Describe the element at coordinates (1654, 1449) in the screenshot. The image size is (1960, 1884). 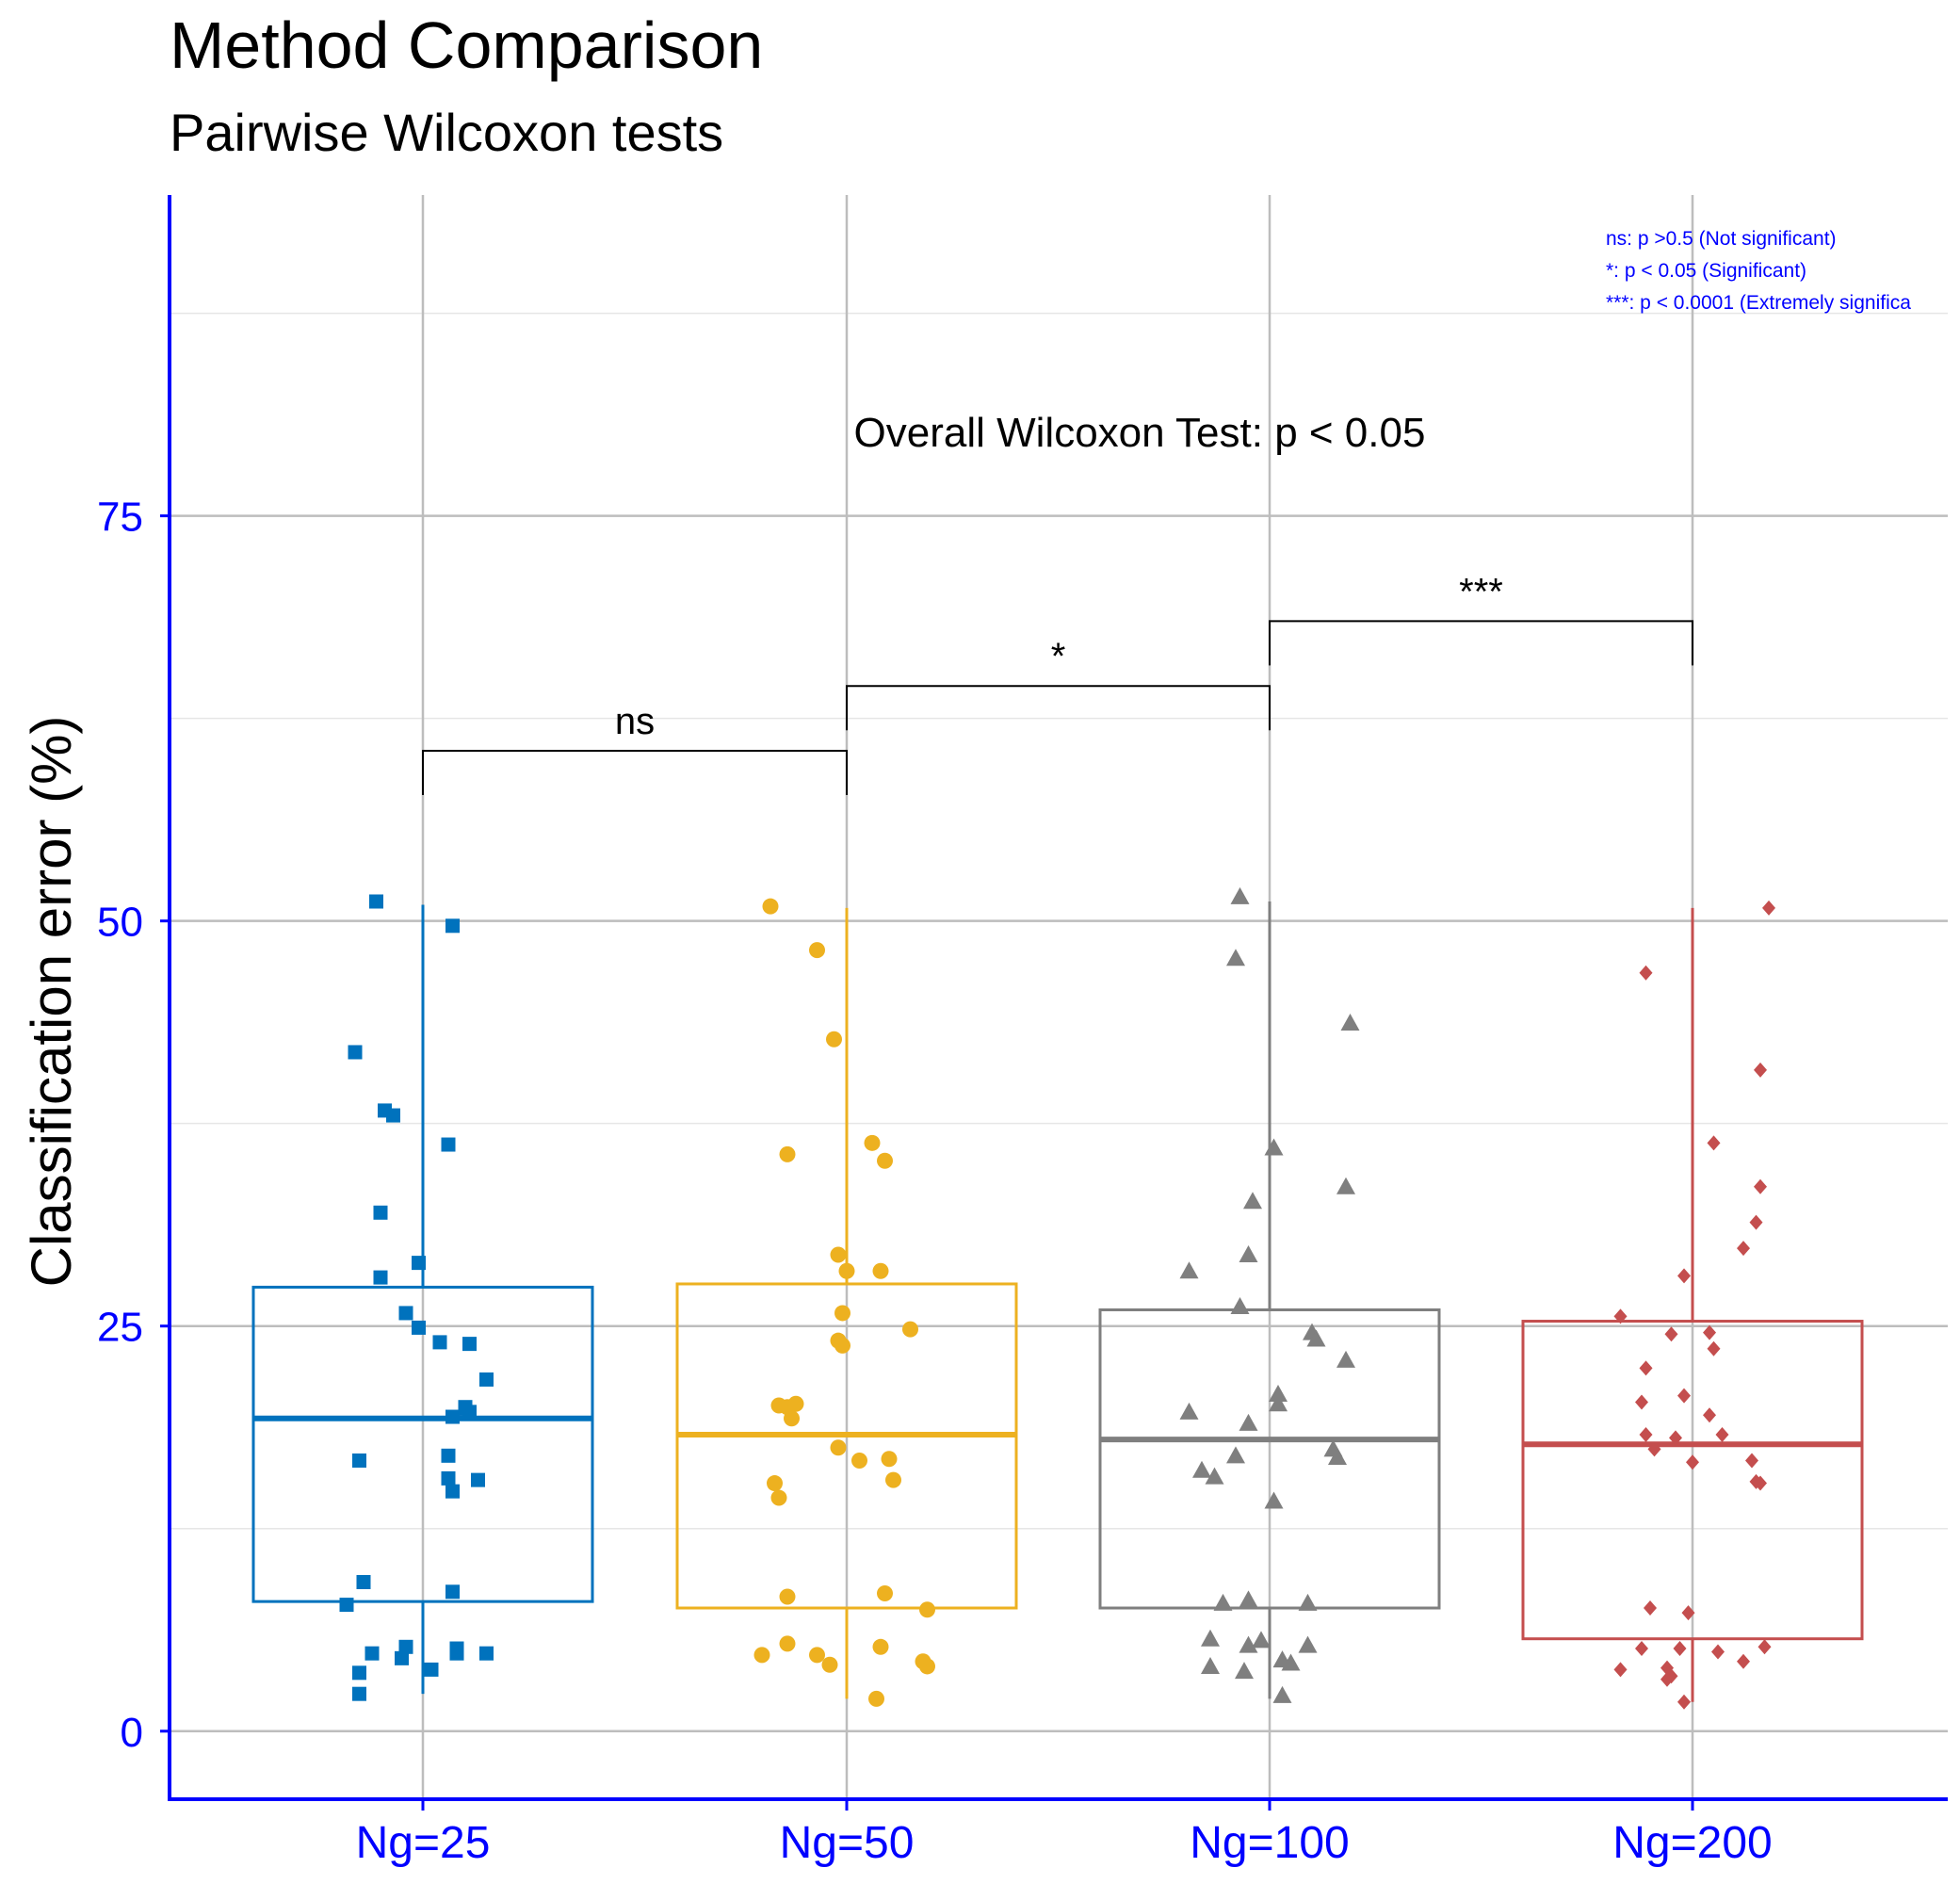
I see `point-Ng=200-19` at that location.